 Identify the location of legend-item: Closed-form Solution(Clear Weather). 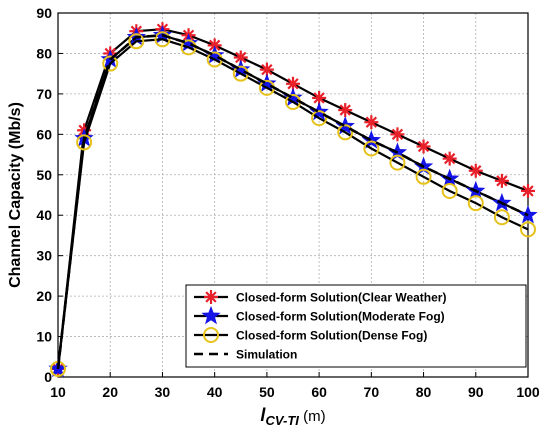
(320, 297).